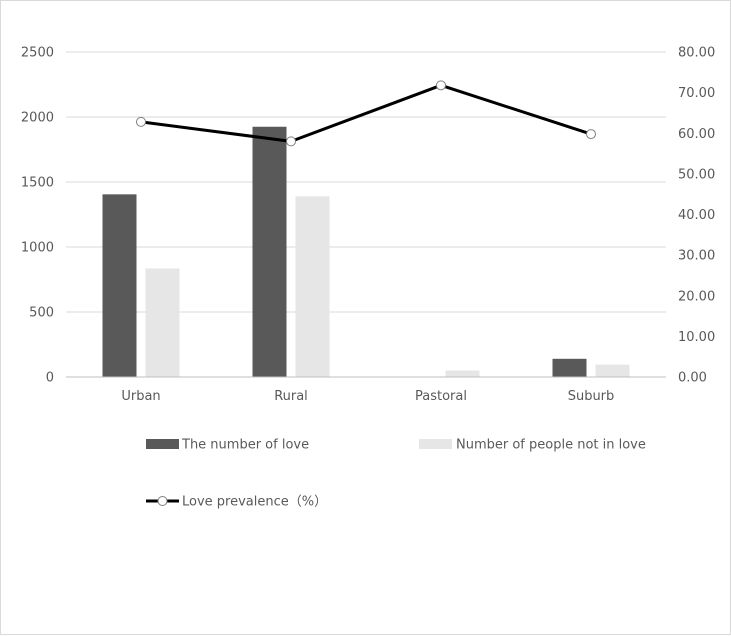 The height and width of the screenshot is (636, 731). Describe the element at coordinates (37, 118) in the screenshot. I see `y-left-tick-label: 2000` at that location.